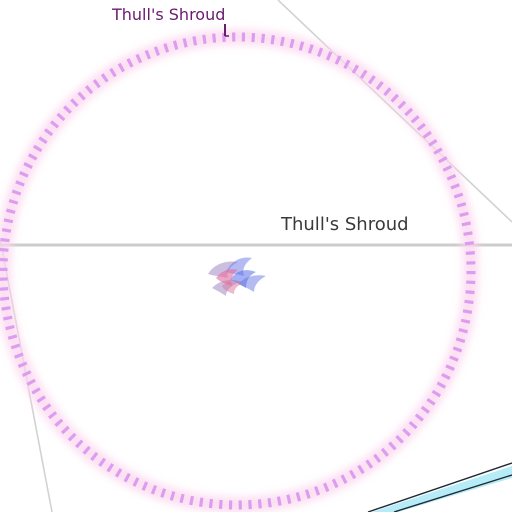 This screenshot has height=512, width=512. Describe the element at coordinates (344, 224) in the screenshot. I see `road-label: Thull's Shroud` at that location.